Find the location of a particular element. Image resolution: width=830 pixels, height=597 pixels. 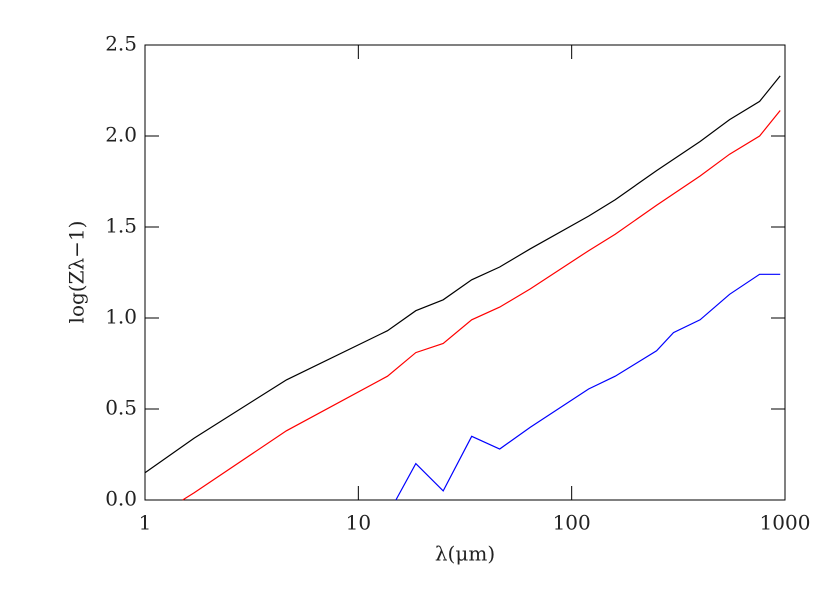

x-axis-label: λ(μm) is located at coordinates (465, 554).